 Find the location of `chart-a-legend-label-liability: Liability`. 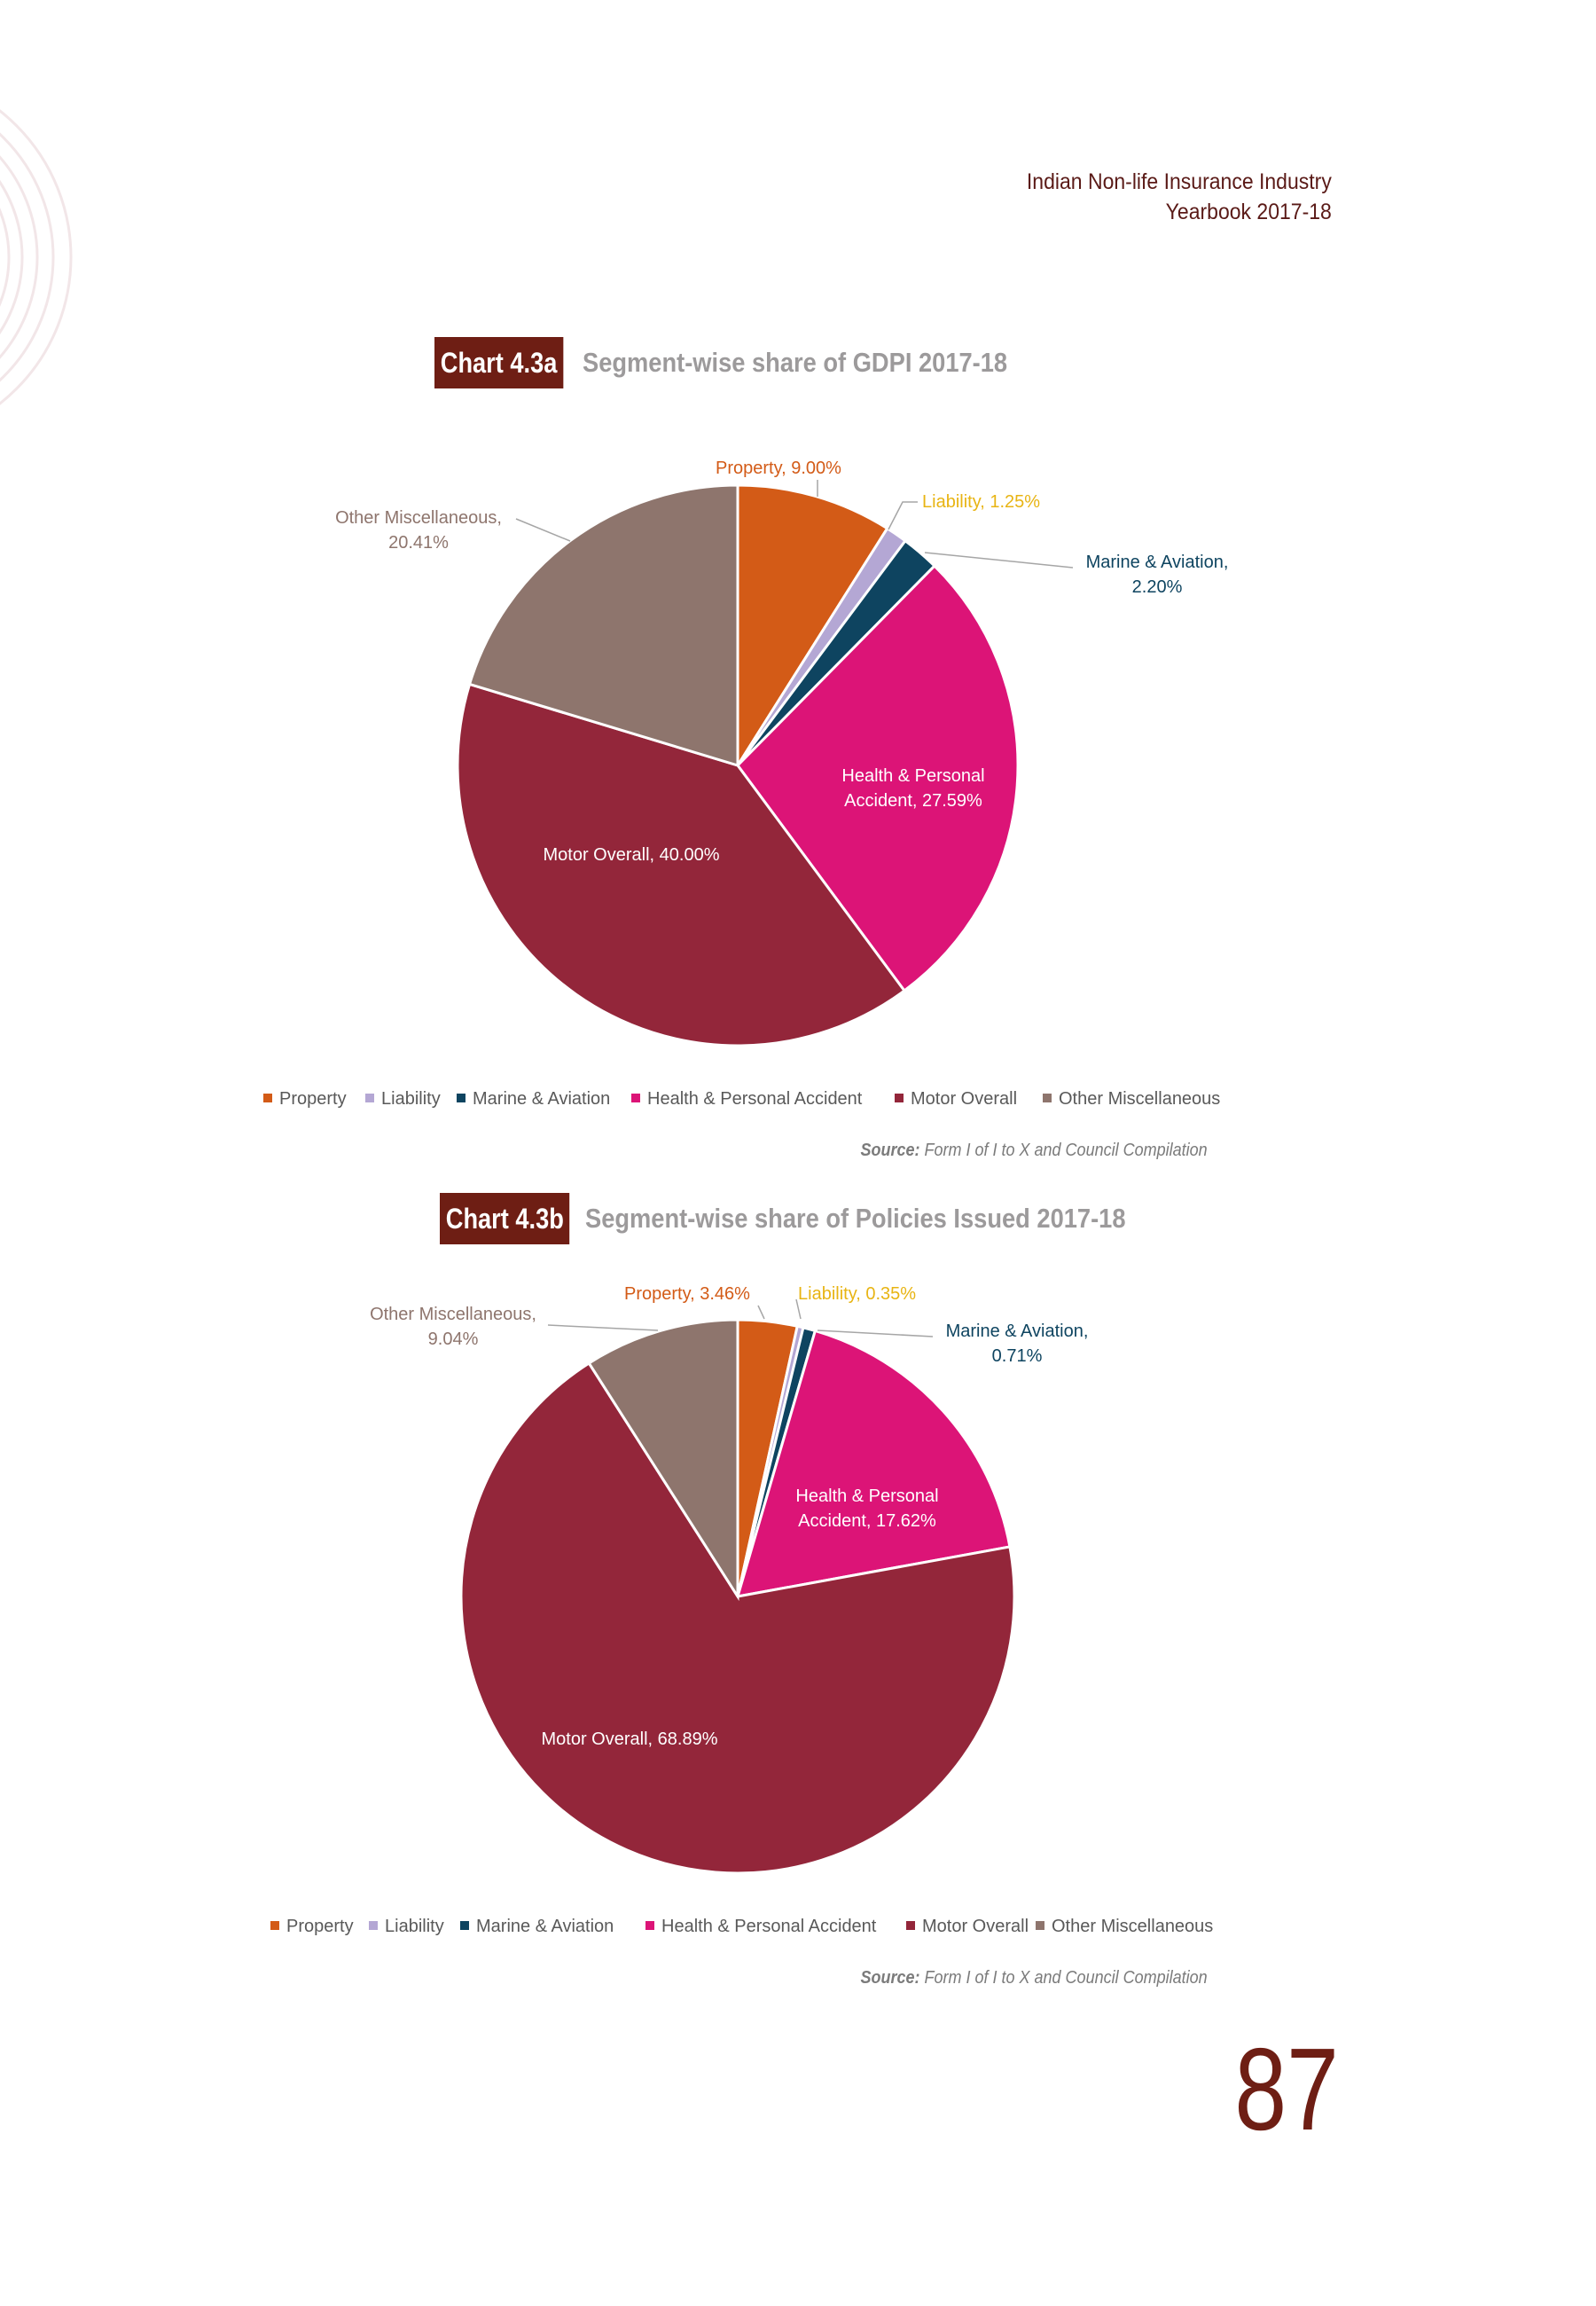

chart-a-legend-label-liability: Liability is located at coordinates (411, 1099).